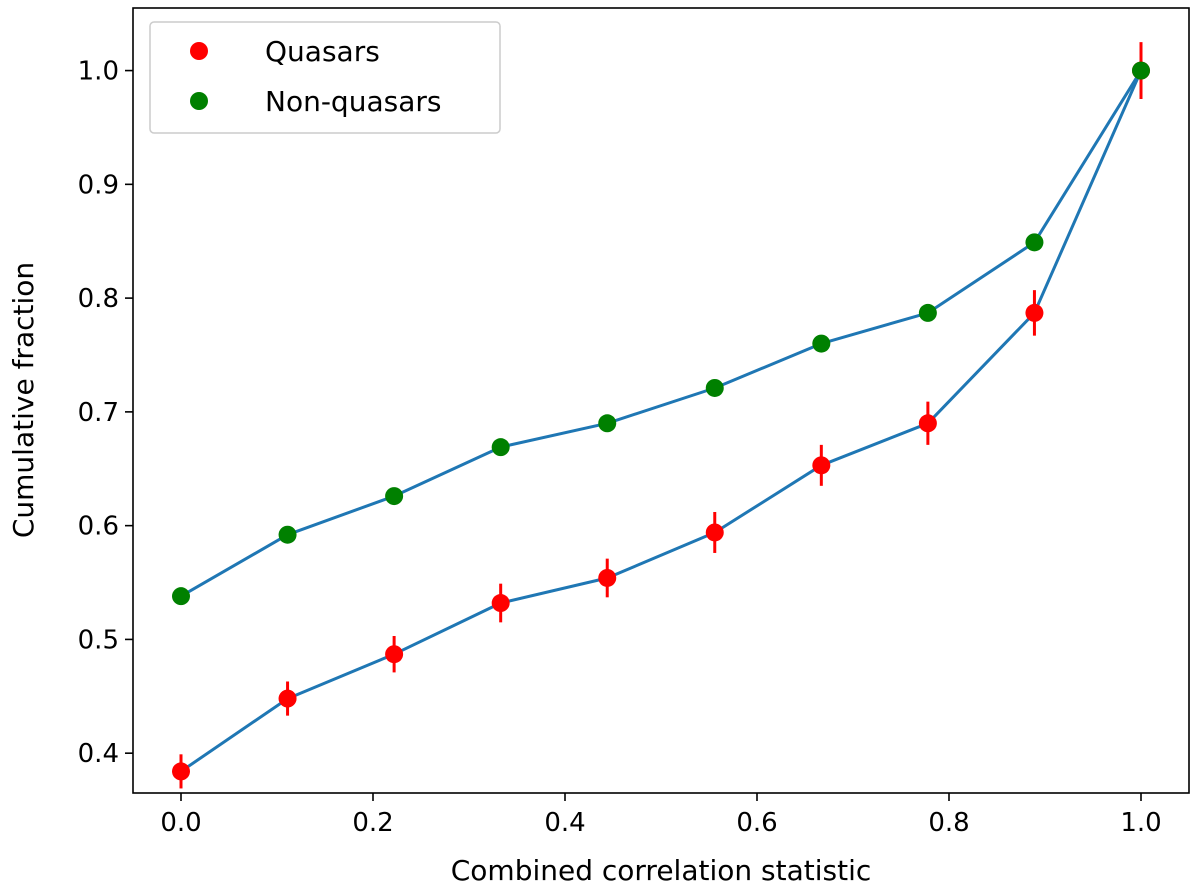  Describe the element at coordinates (23, 400) in the screenshot. I see `y-axis-label: Cumulative fraction` at that location.